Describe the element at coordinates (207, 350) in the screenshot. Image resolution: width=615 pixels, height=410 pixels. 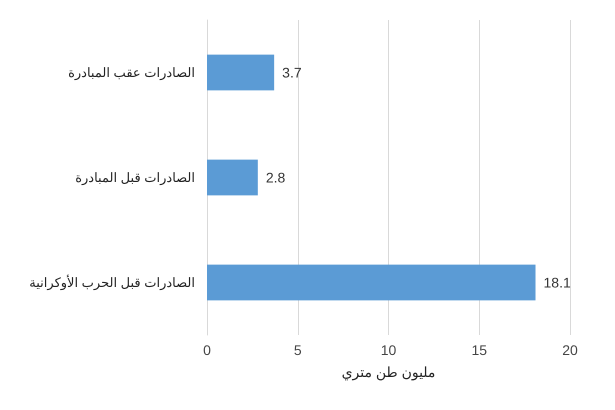
I see `x-tick-label: 0` at that location.